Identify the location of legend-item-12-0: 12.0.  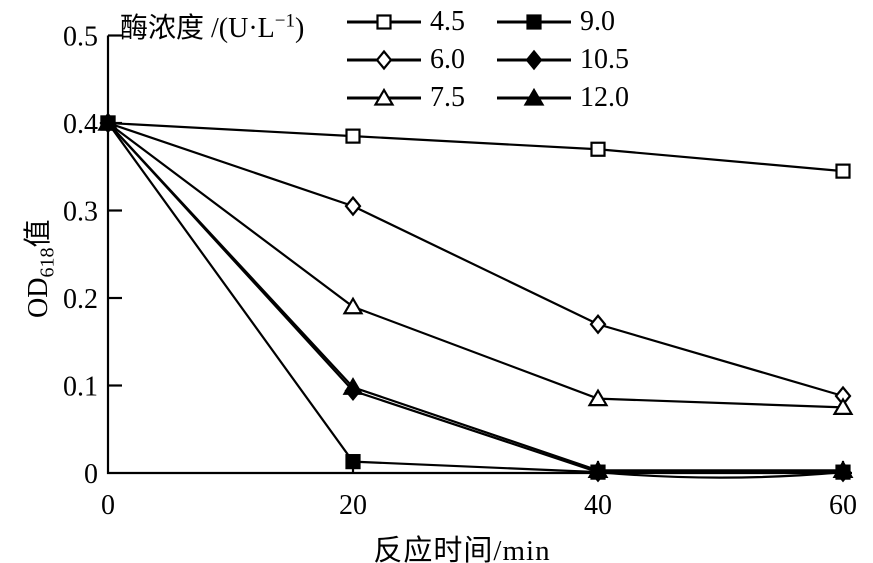
(562, 98).